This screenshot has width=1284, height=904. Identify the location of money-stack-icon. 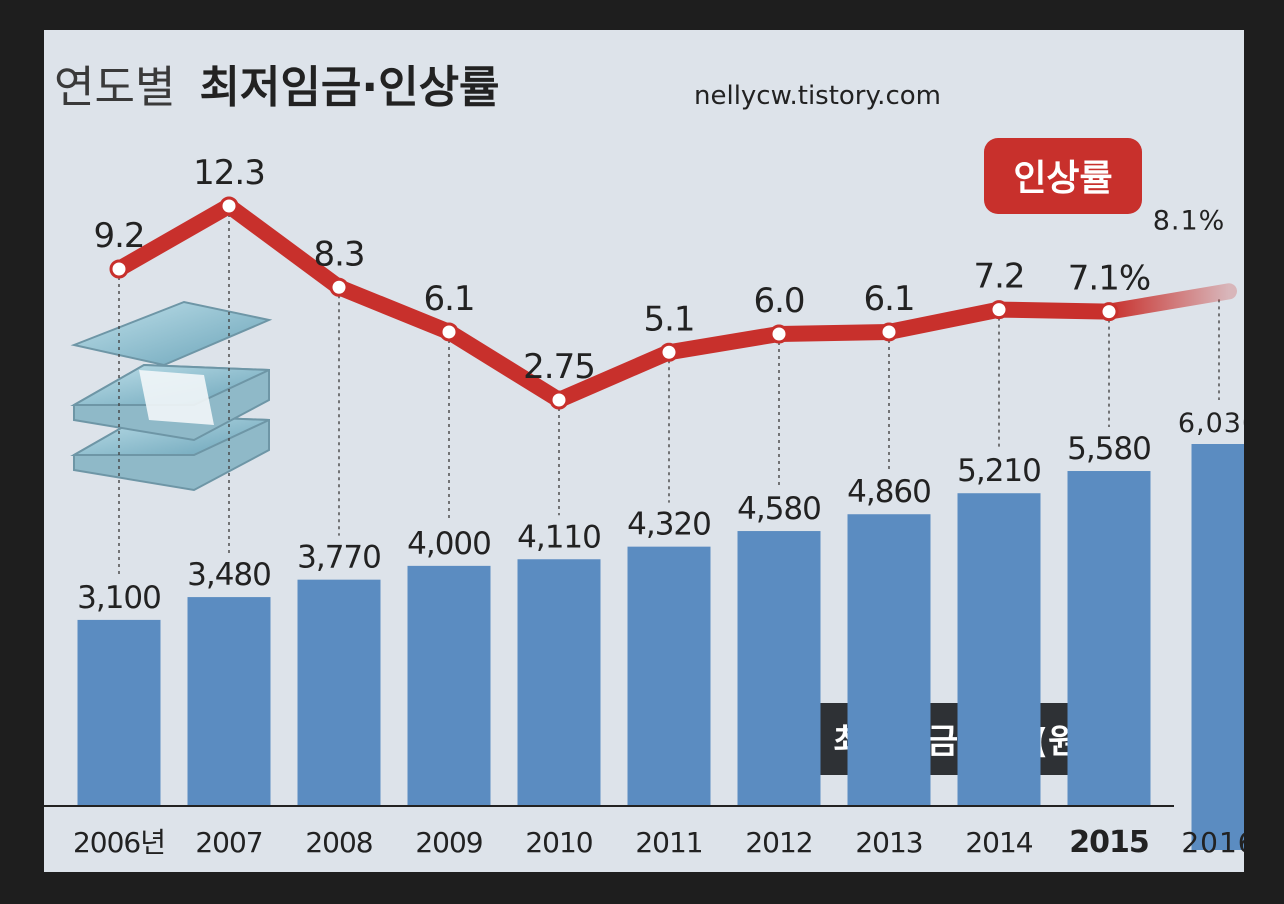
(171, 396).